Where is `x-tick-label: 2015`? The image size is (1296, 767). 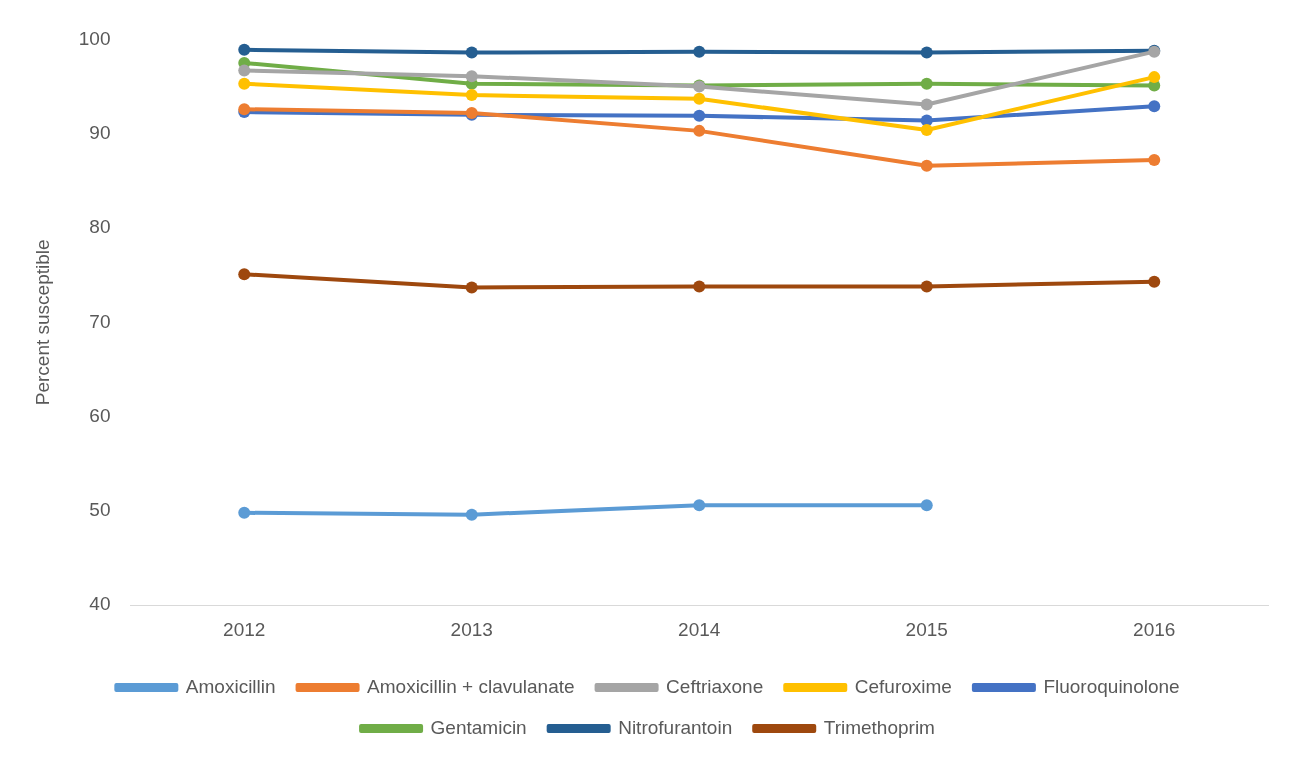 x-tick-label: 2015 is located at coordinates (926, 629).